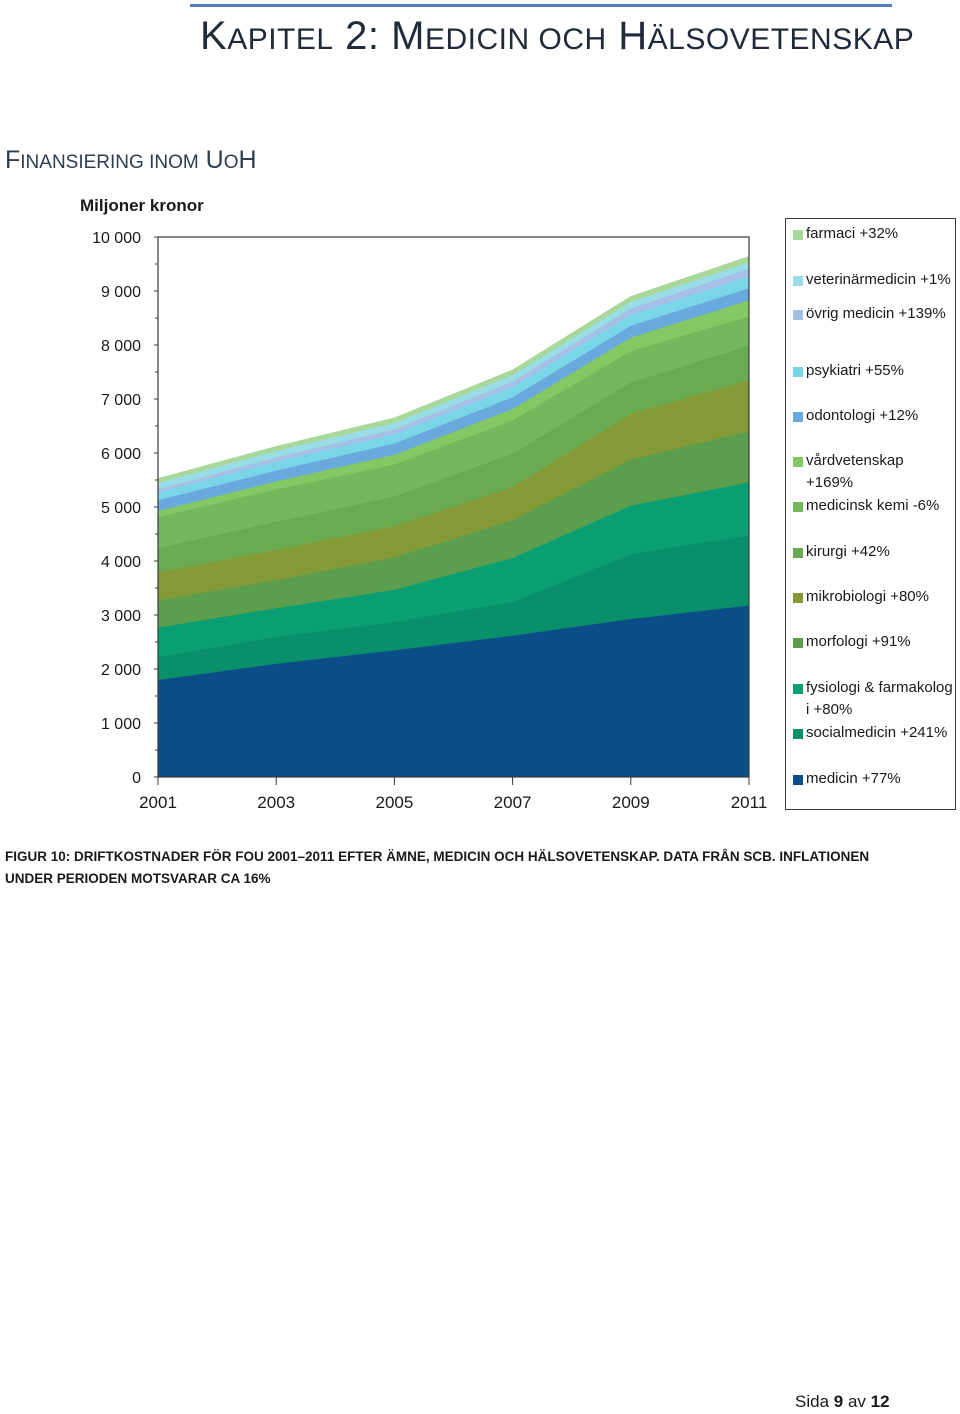 This screenshot has height=1414, width=960. I want to click on legend-label: psykiatri +55%, so click(855, 370).